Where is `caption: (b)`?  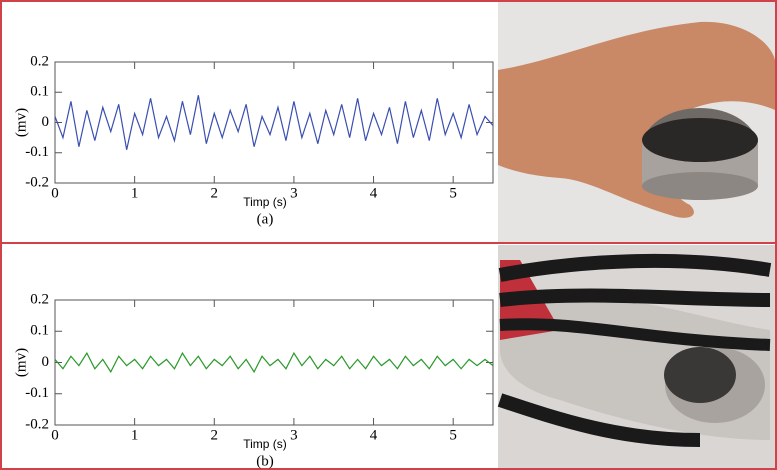 caption: (b) is located at coordinates (265, 461).